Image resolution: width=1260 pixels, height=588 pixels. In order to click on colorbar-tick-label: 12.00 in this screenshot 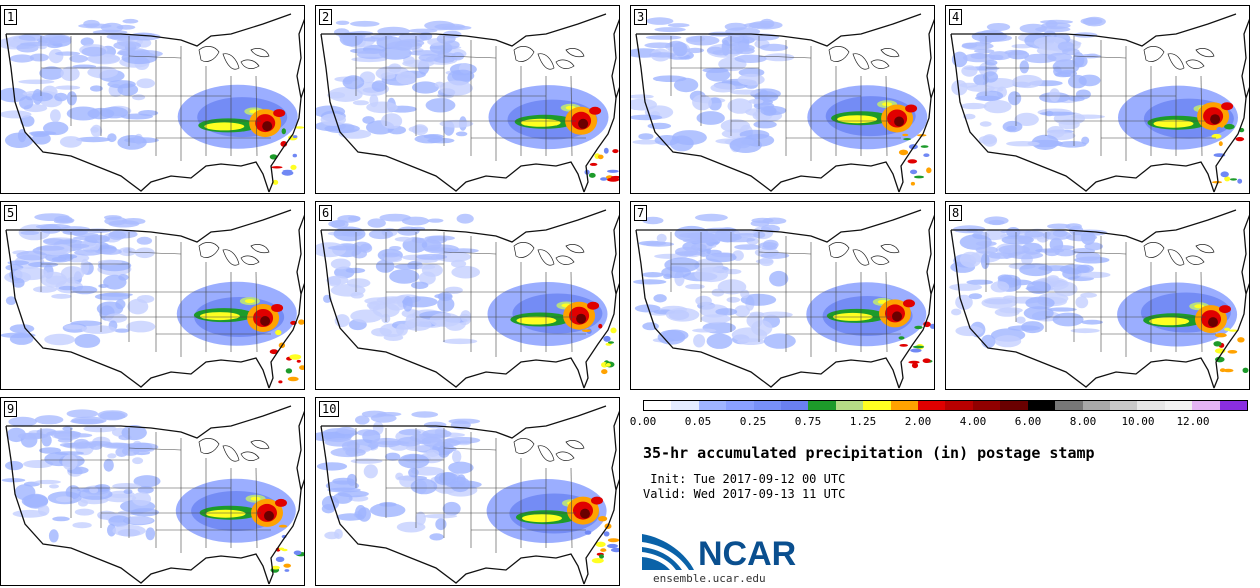, I will do `click(1193, 421)`.